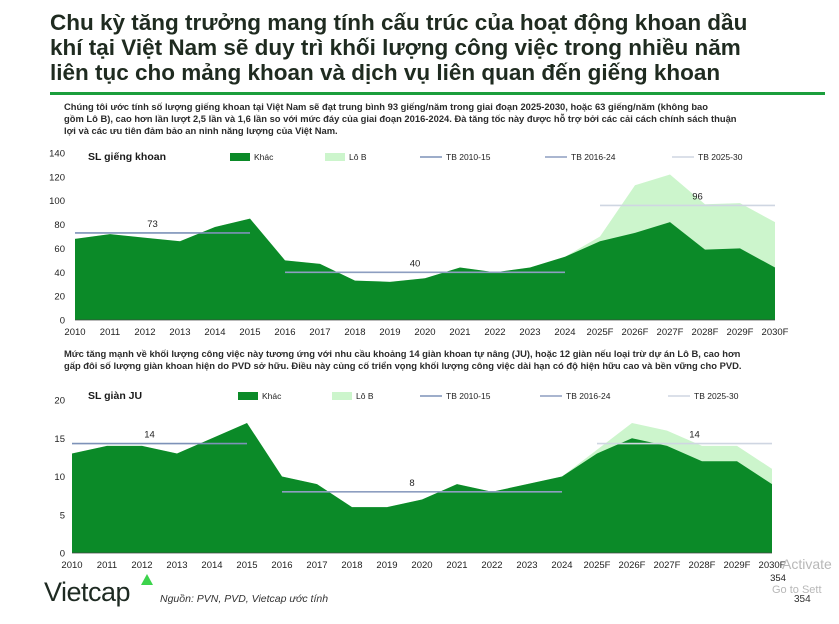  What do you see at coordinates (425, 269) in the screenshot?
I see `area-series-khac` at bounding box center [425, 269].